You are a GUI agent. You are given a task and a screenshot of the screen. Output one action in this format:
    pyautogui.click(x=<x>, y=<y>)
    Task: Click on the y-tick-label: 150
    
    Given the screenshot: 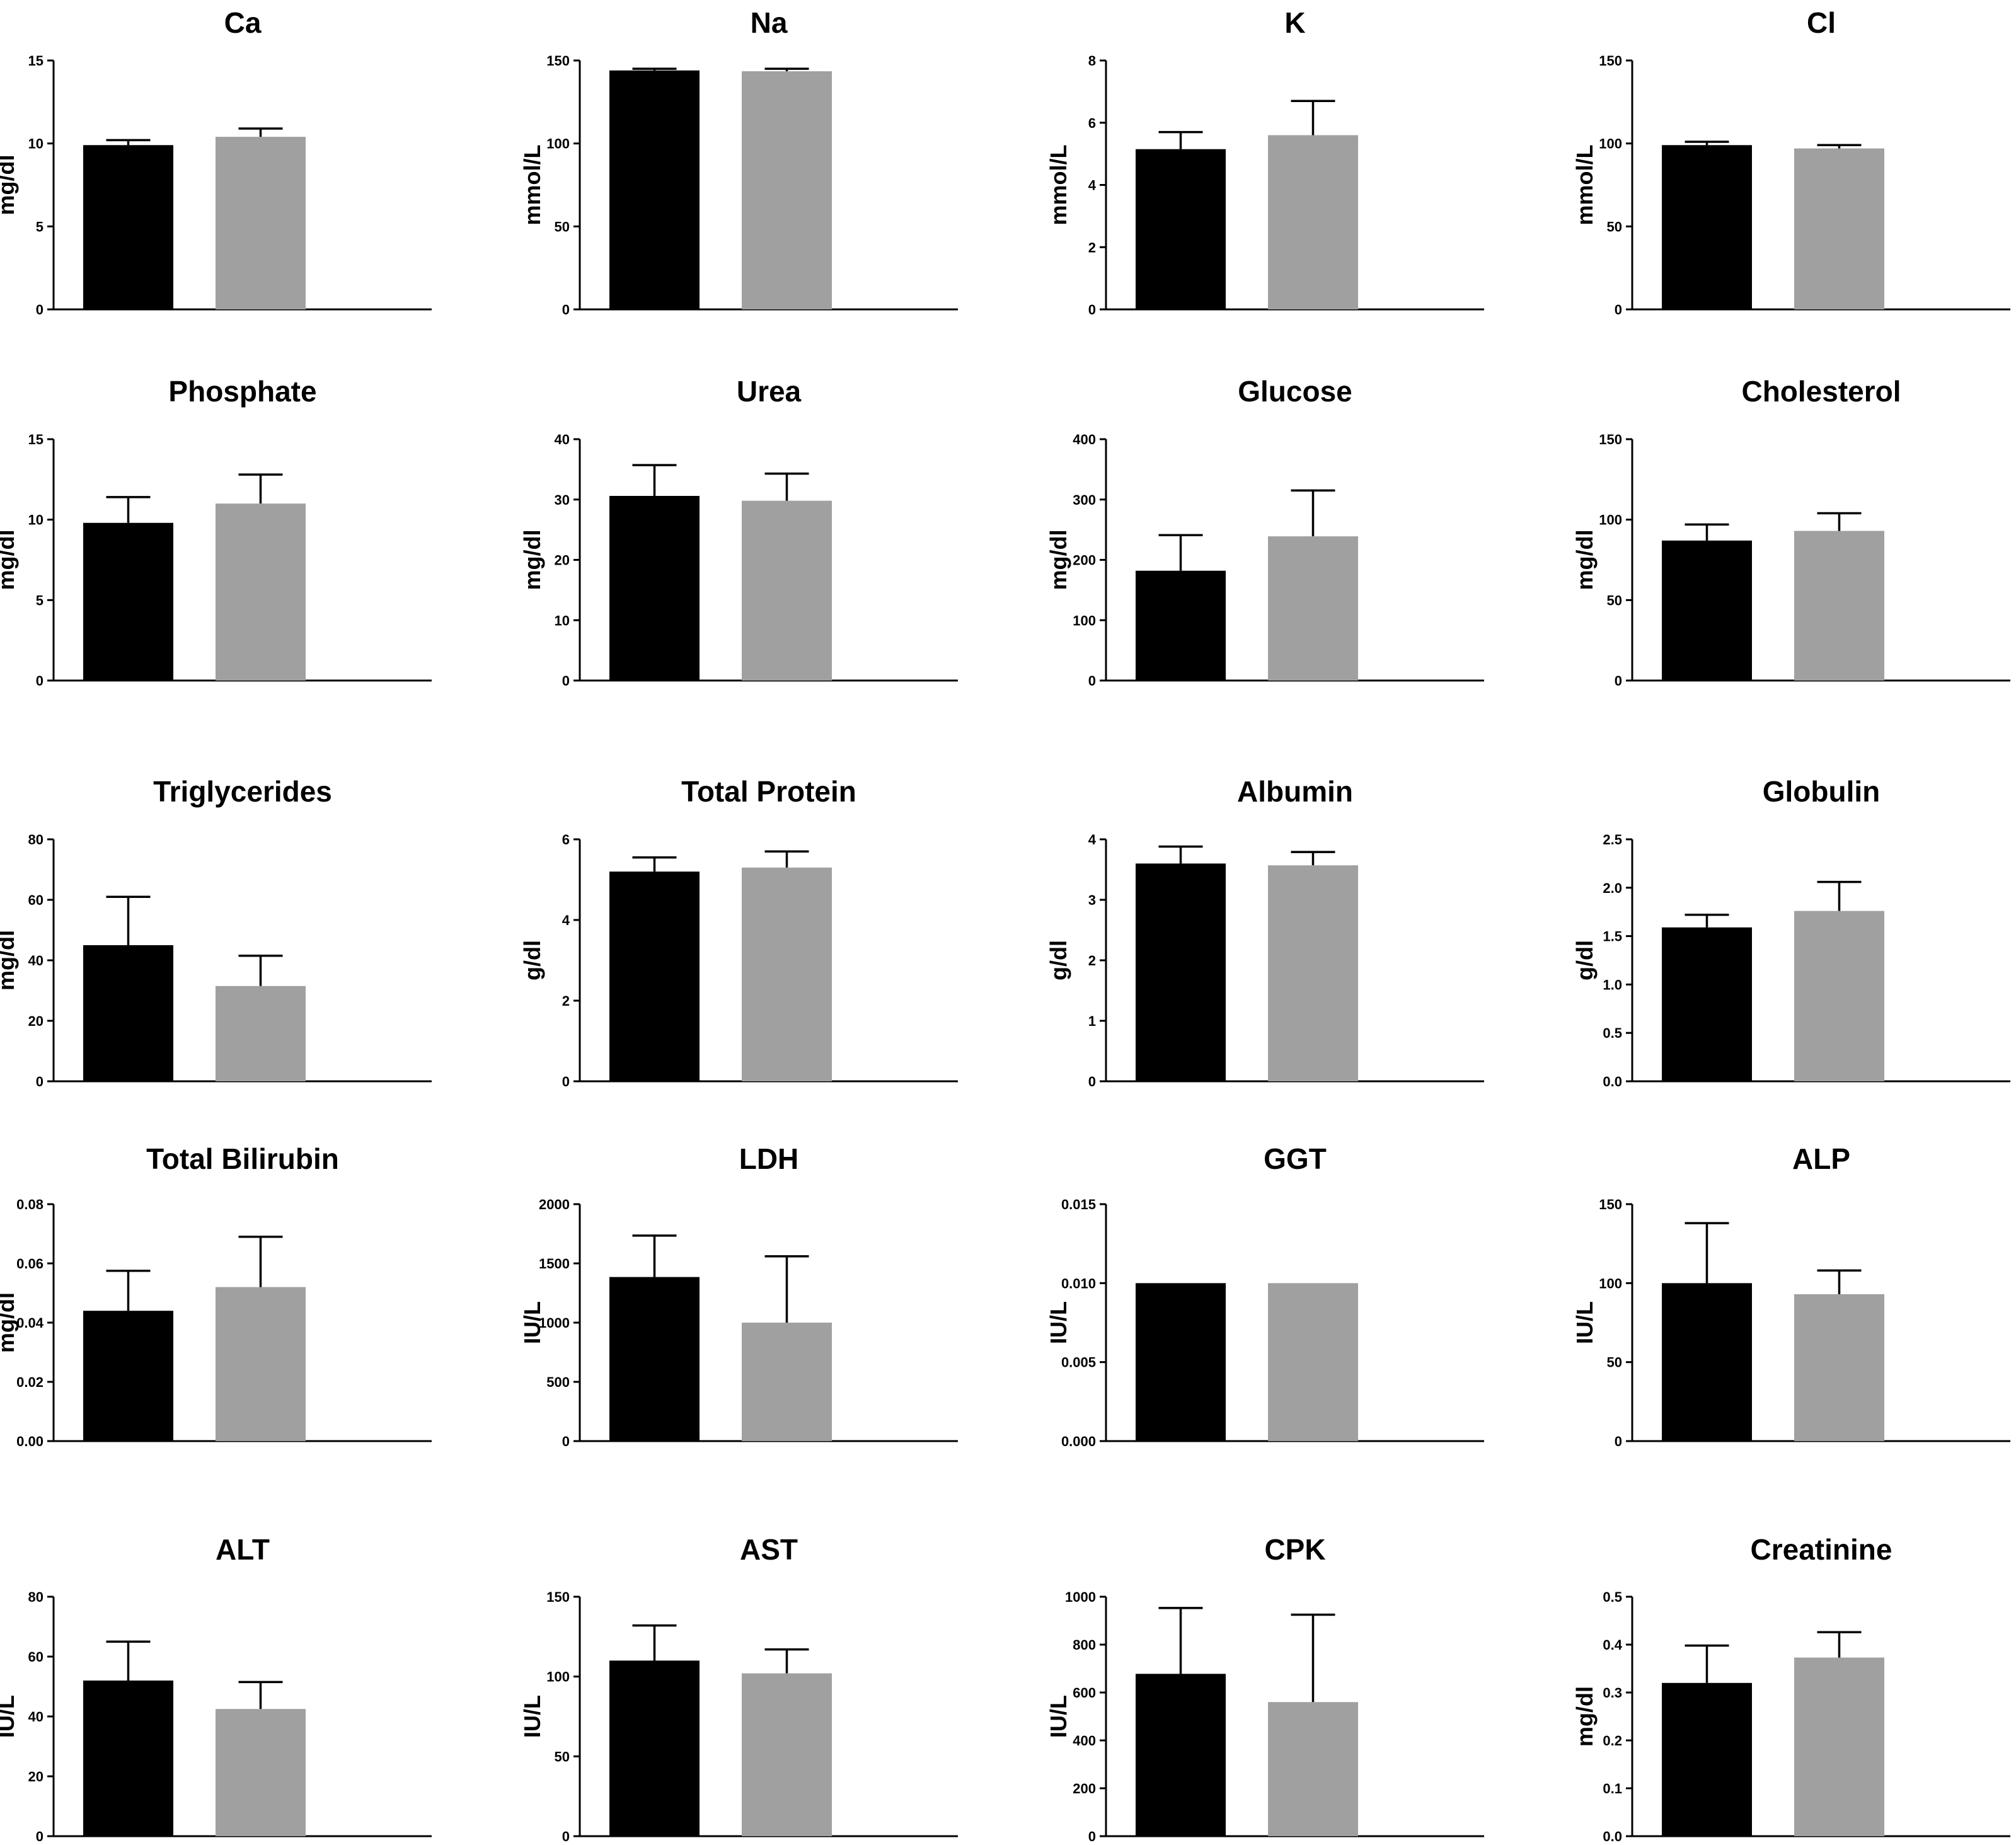 What is the action you would take?
    pyautogui.click(x=558, y=1597)
    